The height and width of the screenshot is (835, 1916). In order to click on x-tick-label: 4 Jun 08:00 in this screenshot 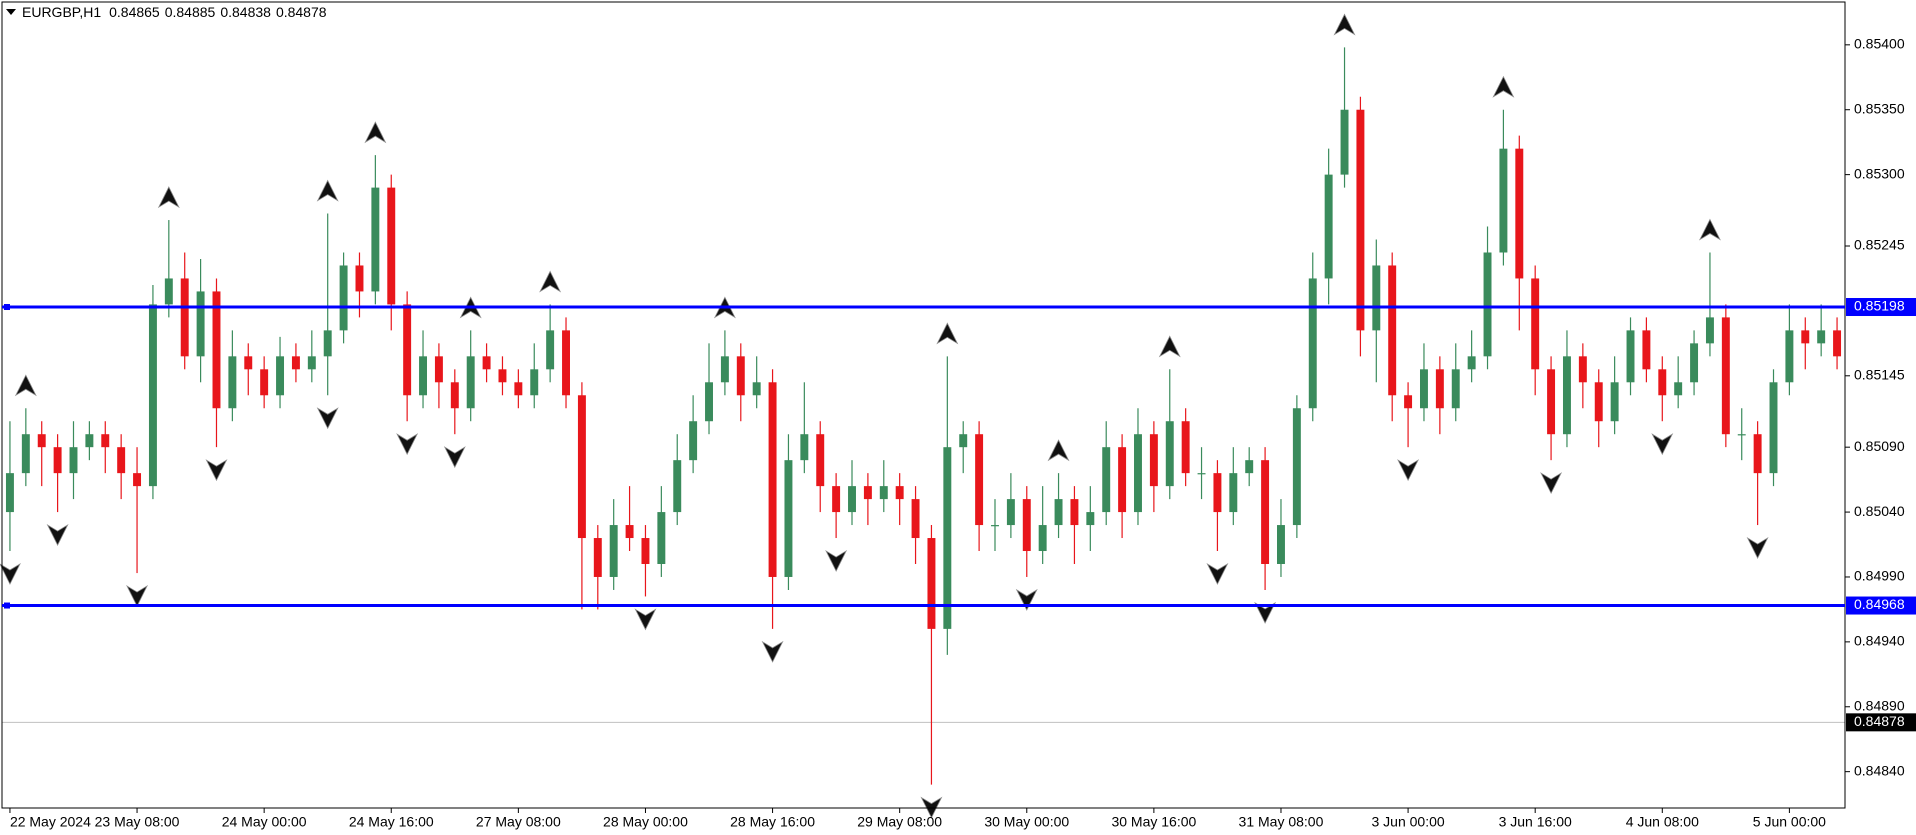, I will do `click(1662, 822)`.